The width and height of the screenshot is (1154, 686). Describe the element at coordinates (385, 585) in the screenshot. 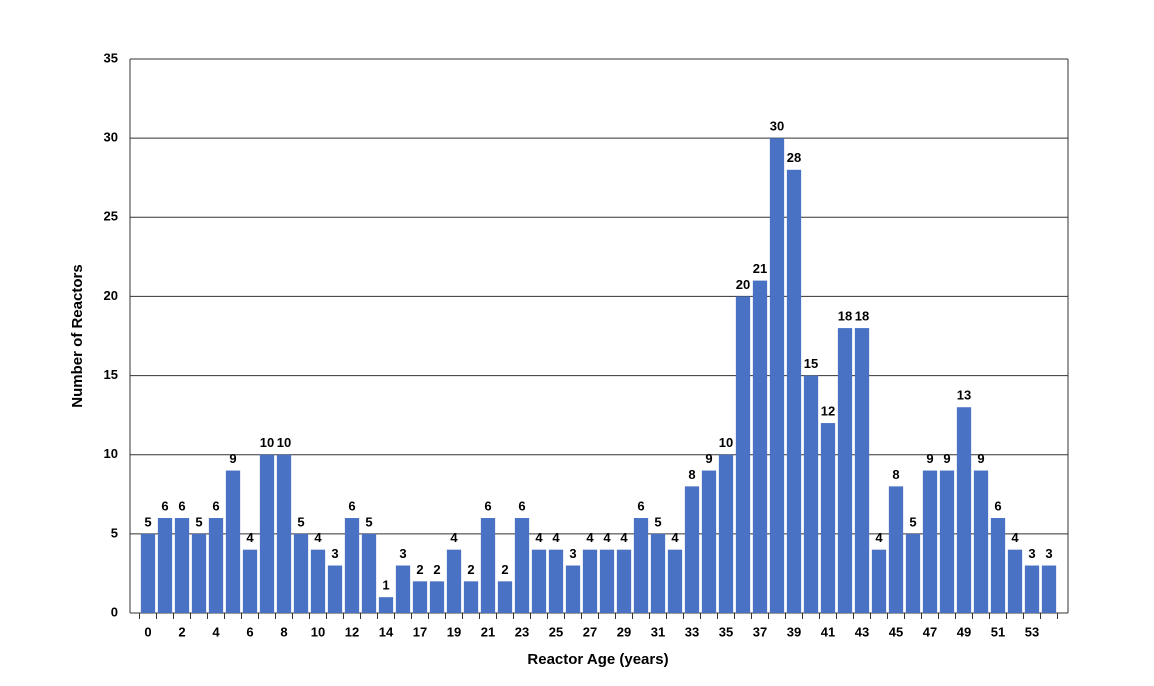

I see `data-label: 1` at that location.